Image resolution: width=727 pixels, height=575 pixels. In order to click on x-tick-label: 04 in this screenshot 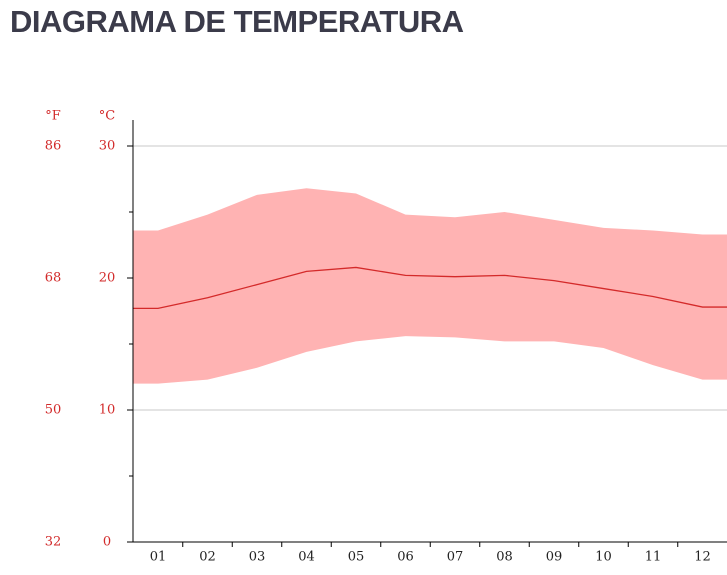, I will do `click(306, 557)`.